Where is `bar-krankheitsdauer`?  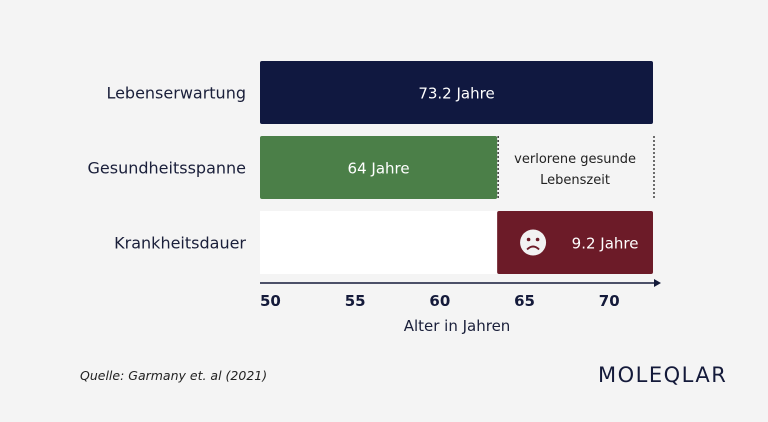 bar-krankheitsdauer is located at coordinates (575, 242).